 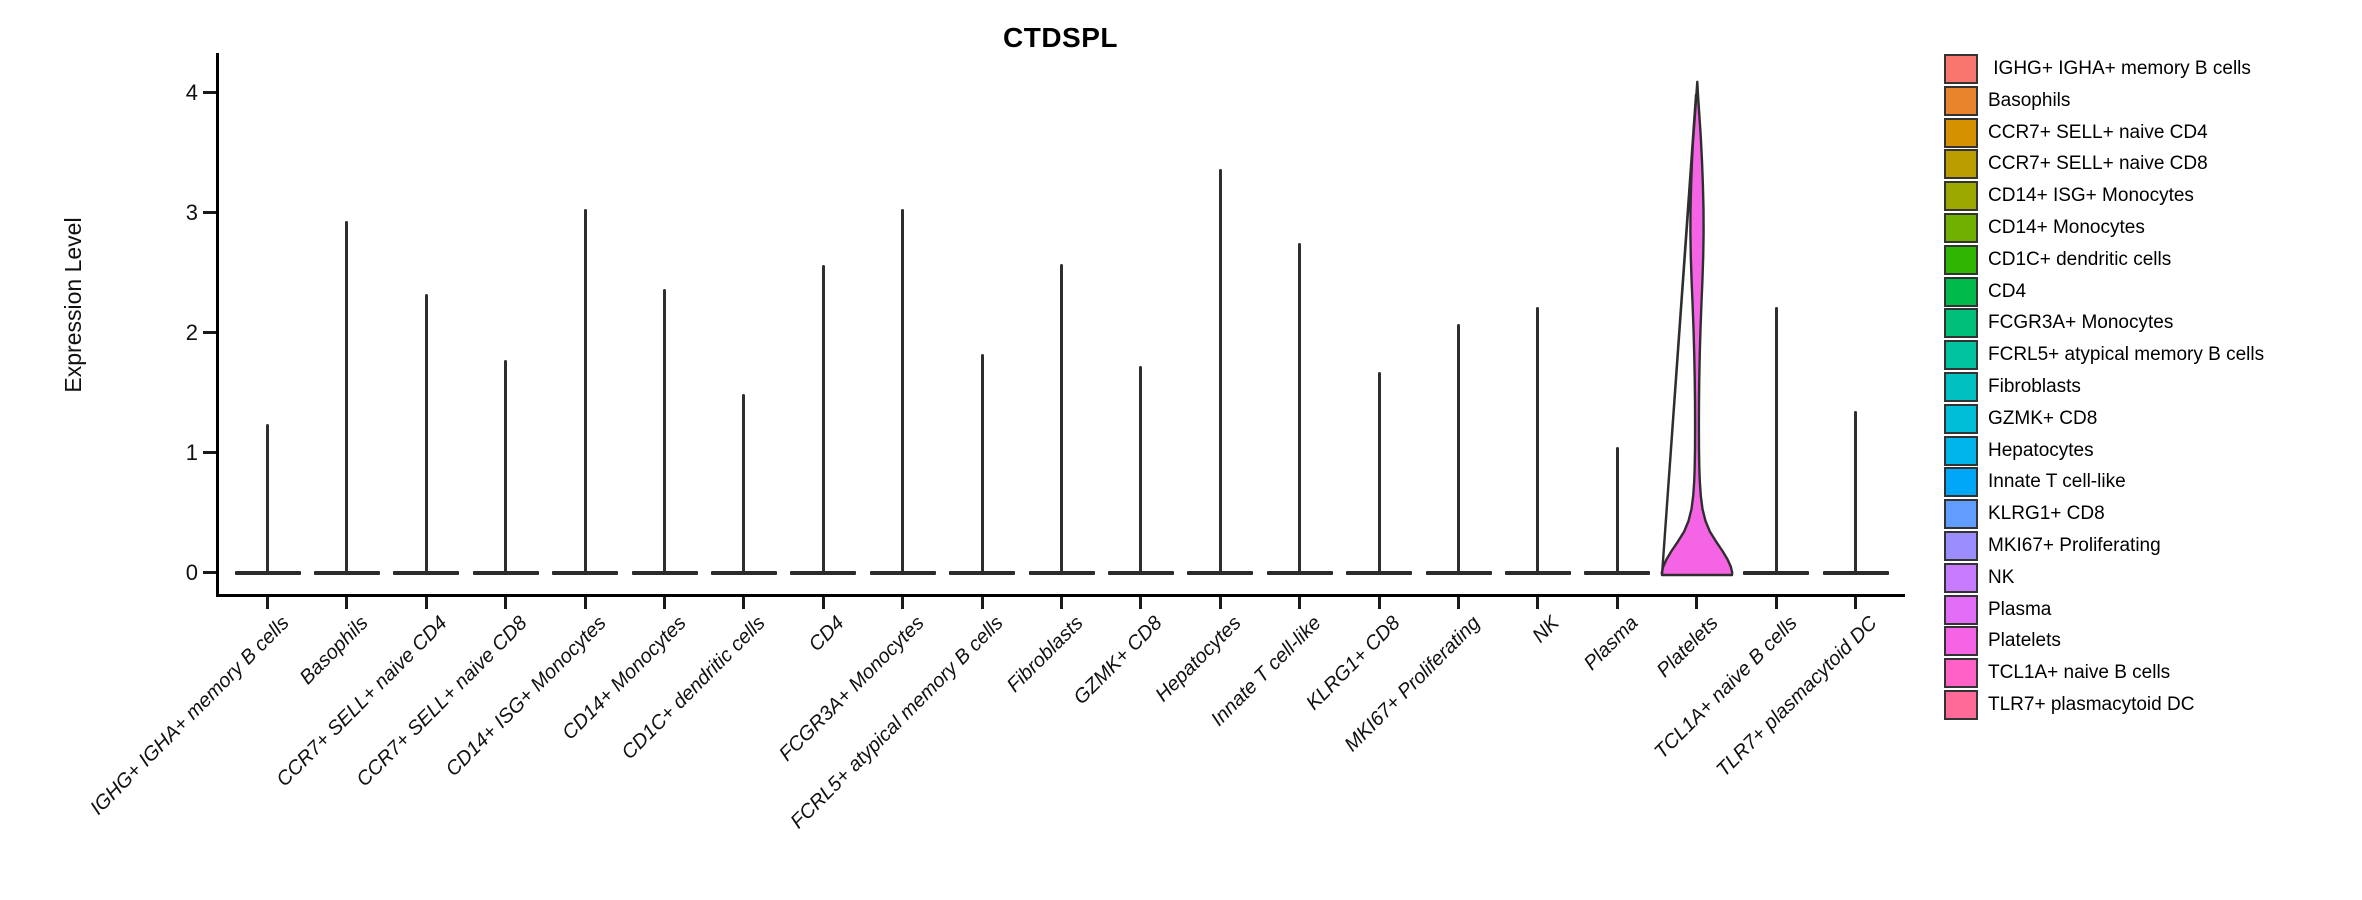 I want to click on y-tick-label: 0, so click(x=191, y=572).